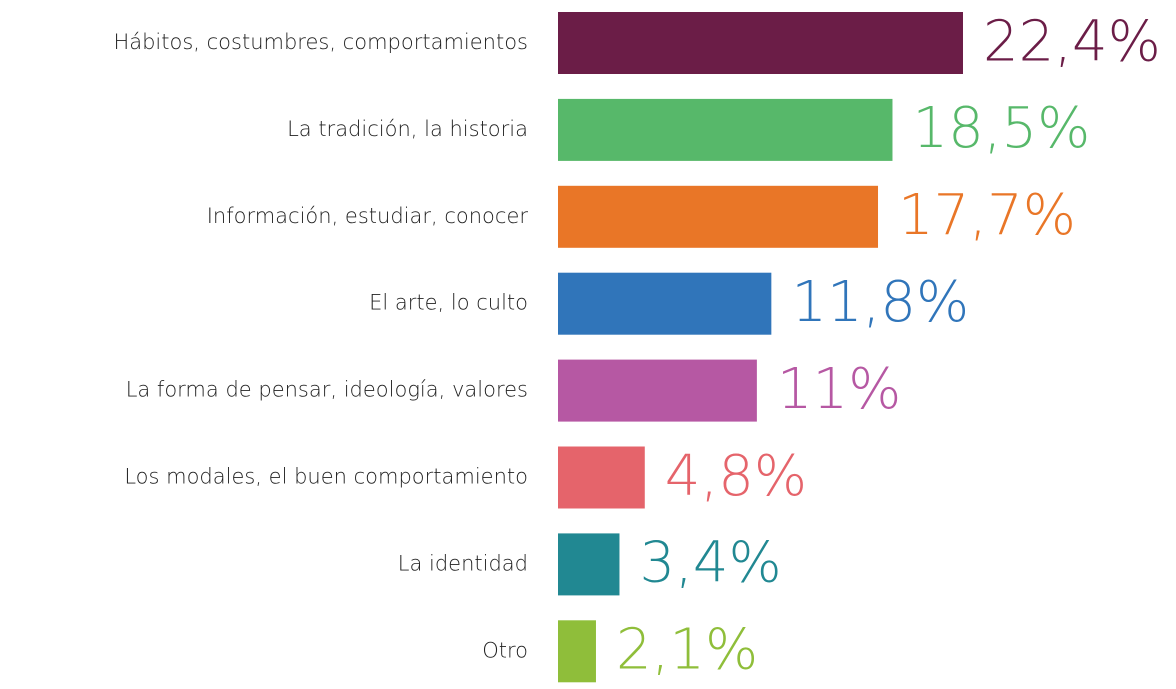 The width and height of the screenshot is (1176, 689). Describe the element at coordinates (463, 563) in the screenshot. I see `category-label: La identidad` at that location.